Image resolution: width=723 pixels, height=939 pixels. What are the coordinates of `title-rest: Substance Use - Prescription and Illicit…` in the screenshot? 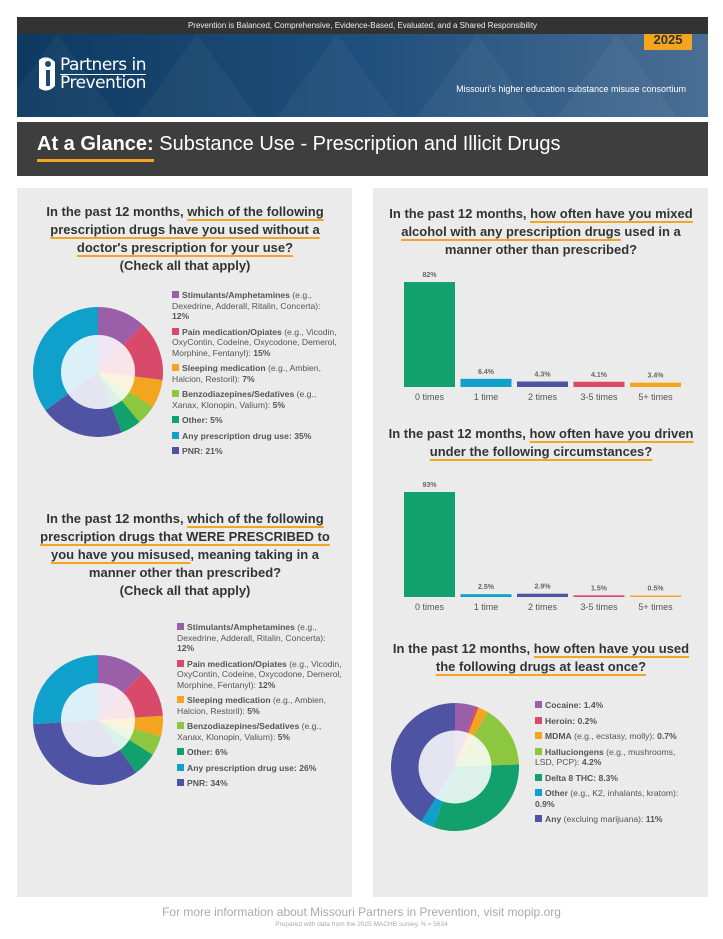 It's located at (357, 144).